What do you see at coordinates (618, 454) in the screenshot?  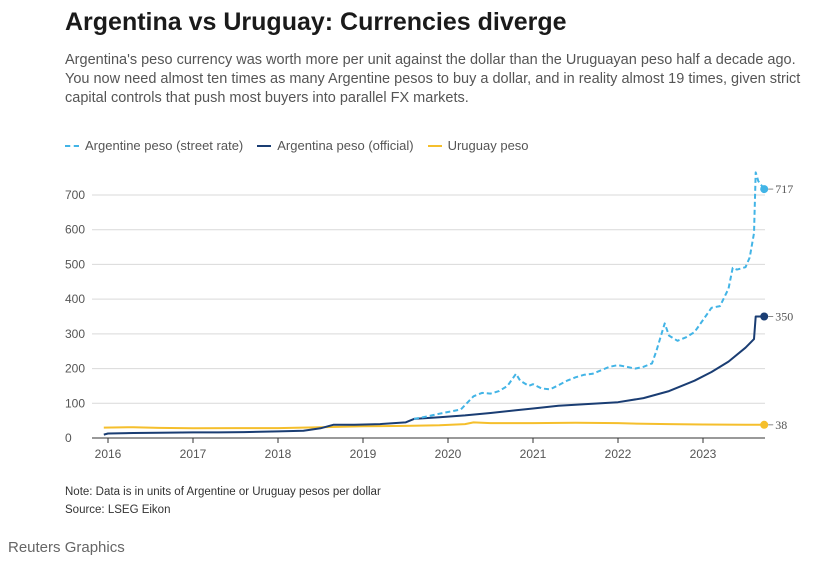 I see `x-tick-label: 2022` at bounding box center [618, 454].